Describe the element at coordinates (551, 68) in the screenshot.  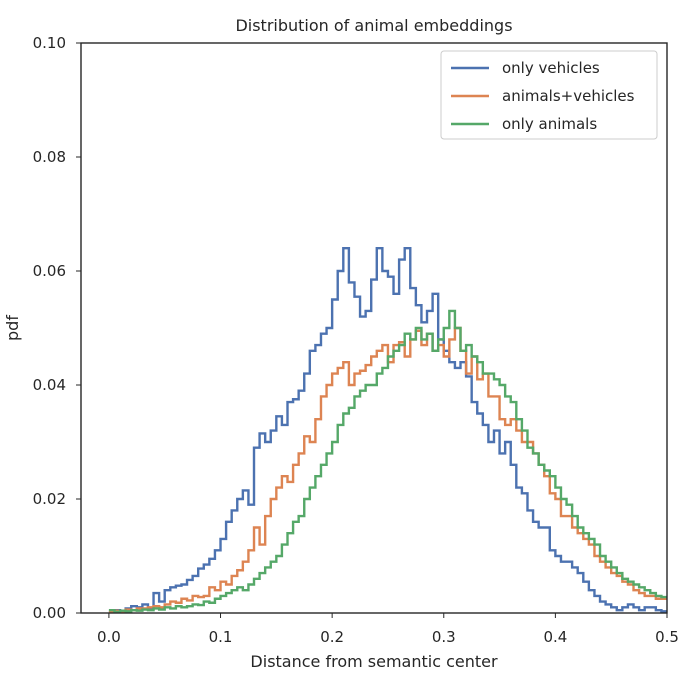
I see `legend-label: only vehicles` at that location.